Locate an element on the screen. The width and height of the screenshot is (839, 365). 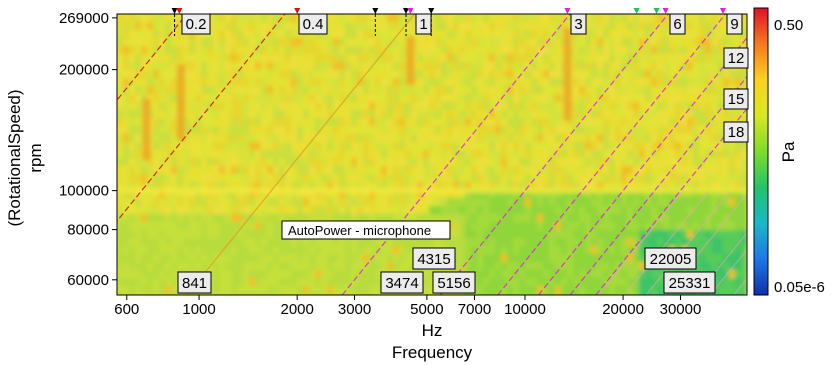
frequency-label-box-text: 841 is located at coordinates (194, 283).